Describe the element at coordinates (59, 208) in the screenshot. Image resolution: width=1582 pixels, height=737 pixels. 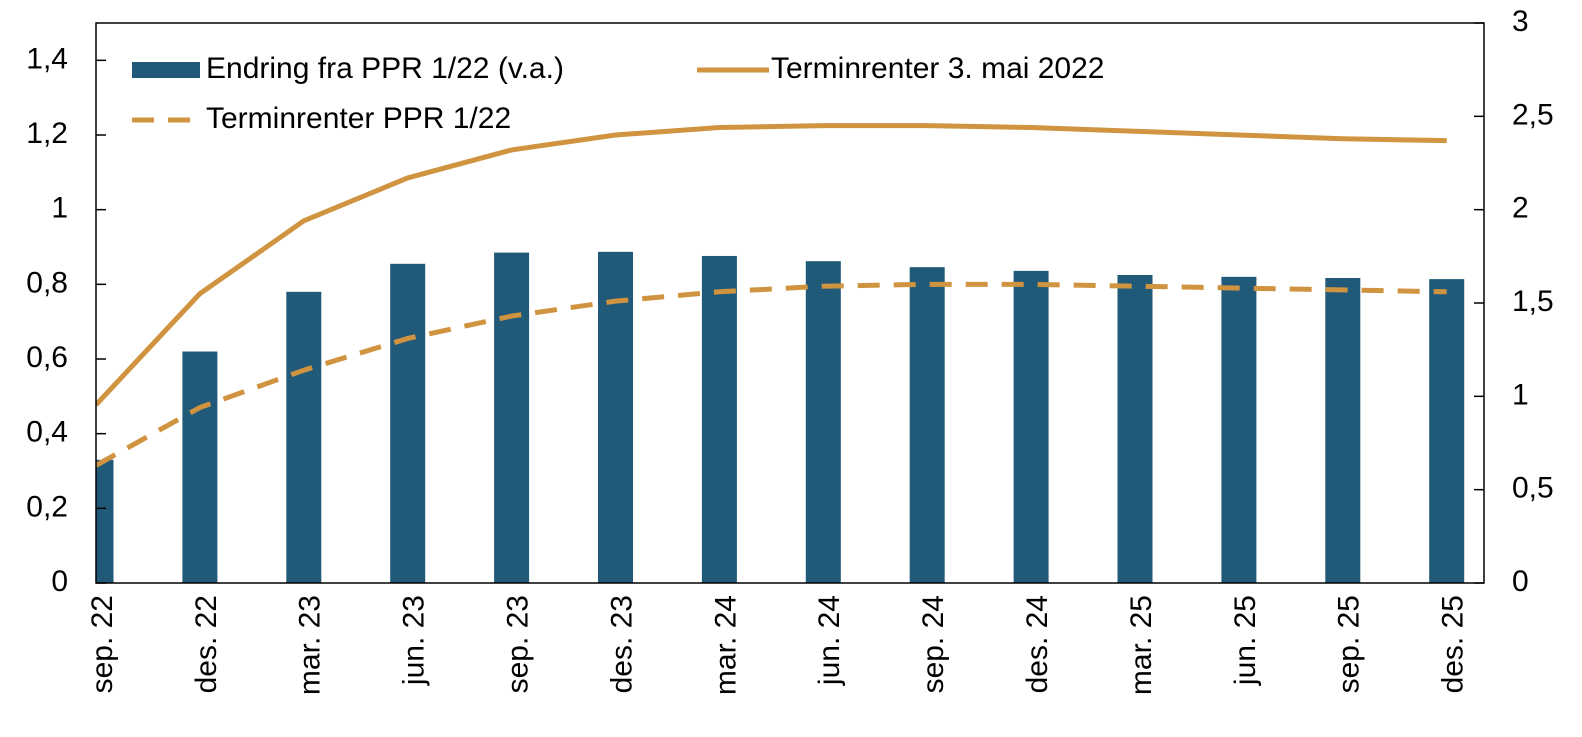
I see `y-tick-label: 1` at that location.